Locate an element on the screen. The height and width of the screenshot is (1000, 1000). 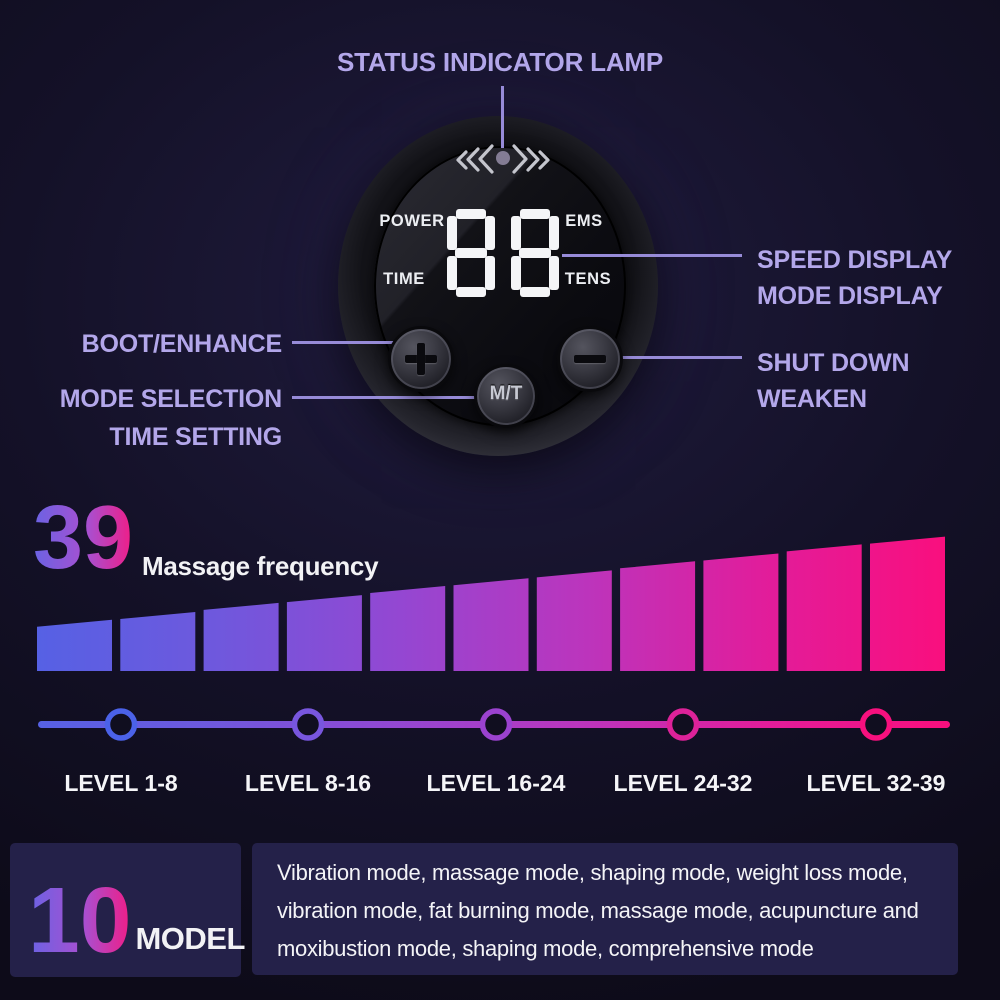
boot-pointer-line is located at coordinates (353, 342).